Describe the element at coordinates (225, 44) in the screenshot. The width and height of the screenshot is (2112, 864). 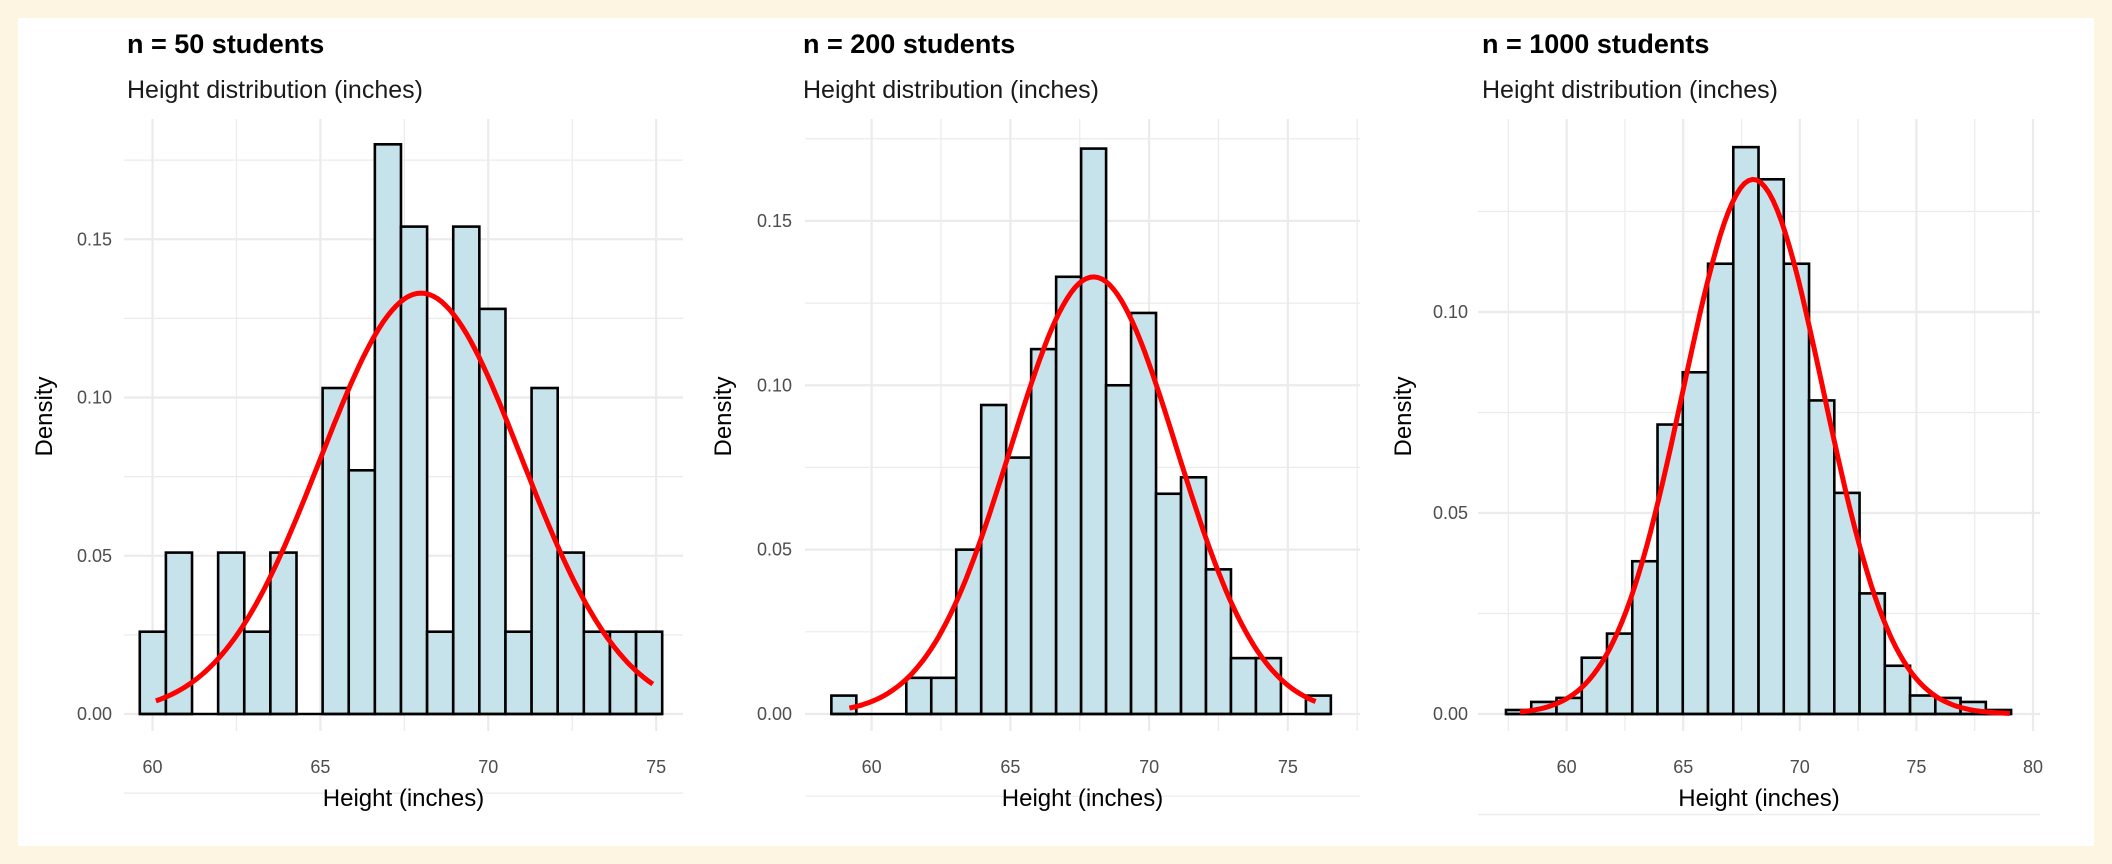
I see `panel-title: n = 50 students` at that location.